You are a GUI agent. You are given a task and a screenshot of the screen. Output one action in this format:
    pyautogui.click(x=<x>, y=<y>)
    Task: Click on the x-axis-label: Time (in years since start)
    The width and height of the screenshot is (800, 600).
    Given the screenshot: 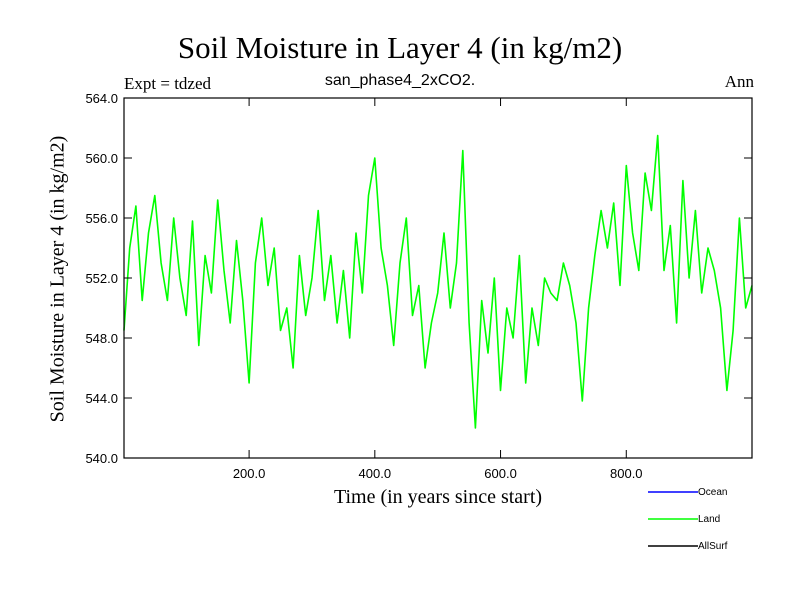 What is the action you would take?
    pyautogui.click(x=438, y=497)
    